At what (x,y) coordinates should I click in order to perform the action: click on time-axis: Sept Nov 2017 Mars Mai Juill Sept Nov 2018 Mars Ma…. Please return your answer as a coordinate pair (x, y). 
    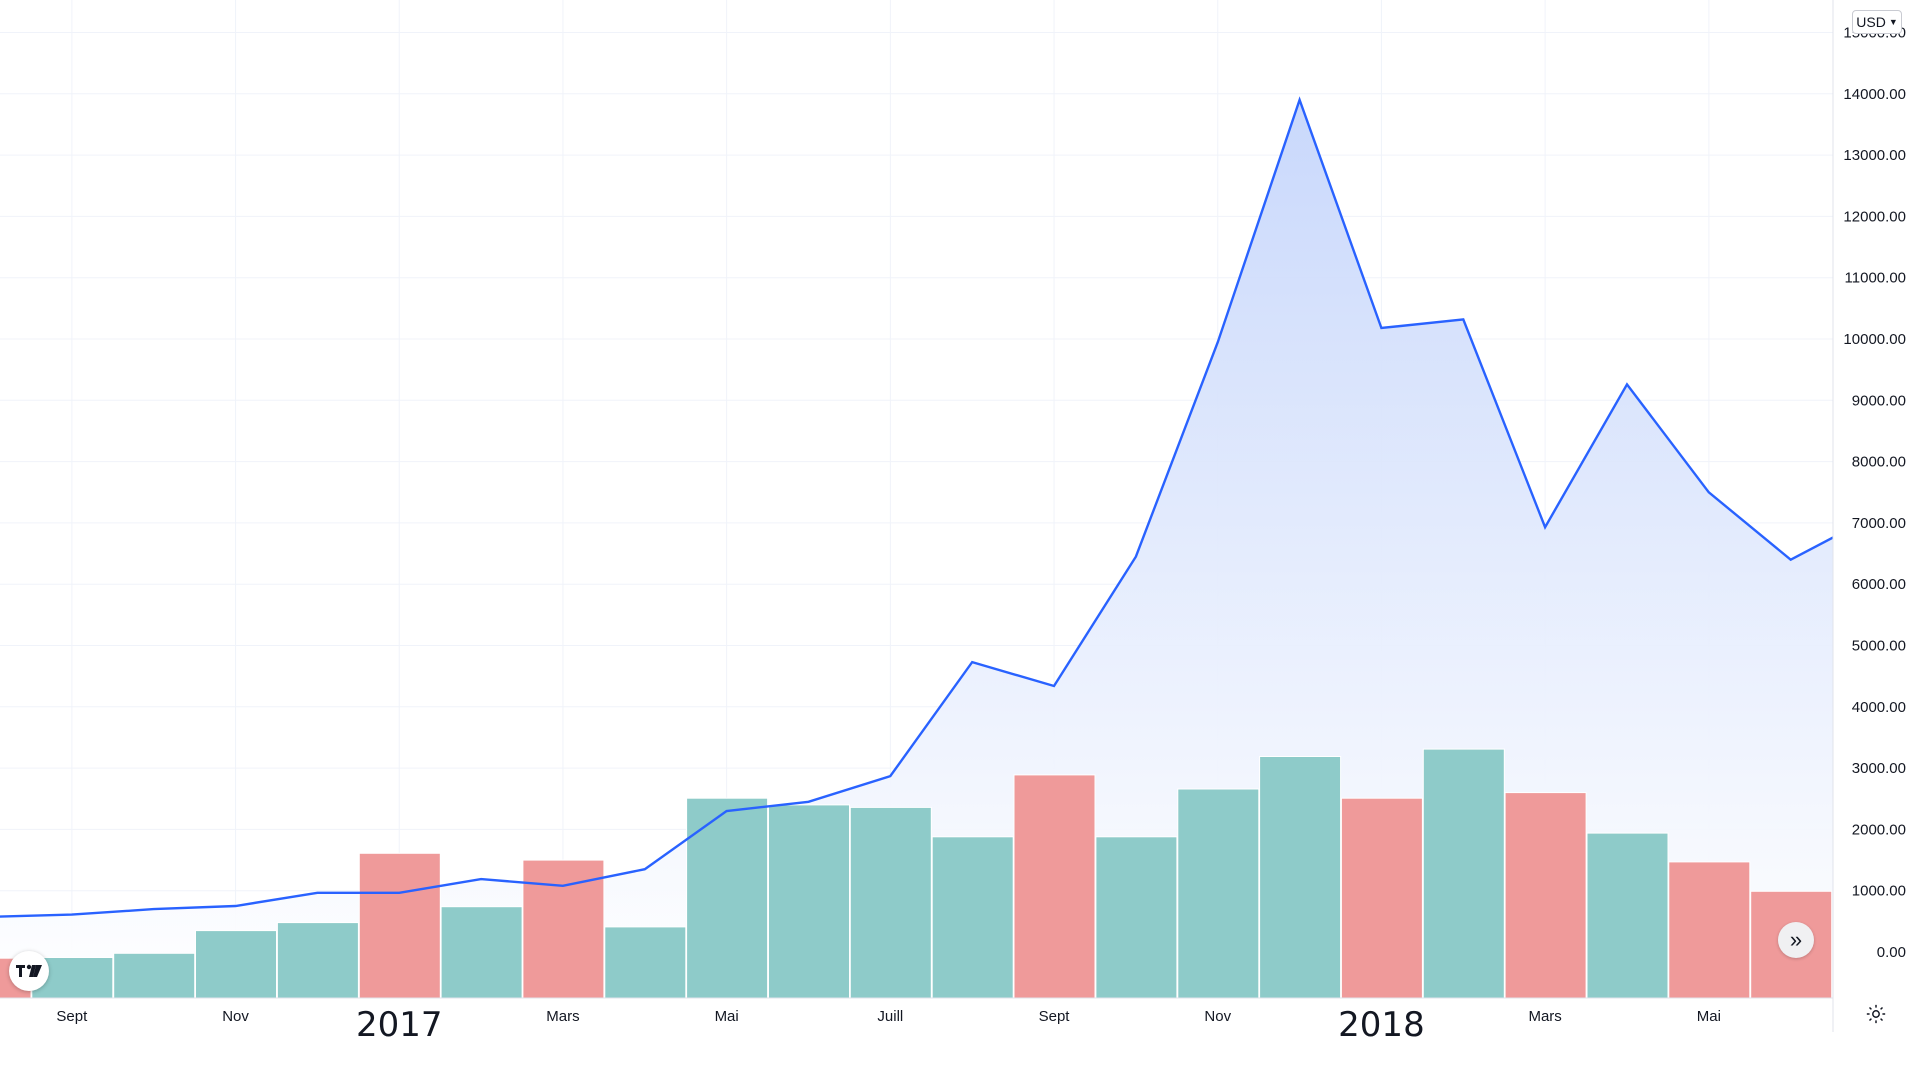
    Looking at the image, I should click on (888, 1025).